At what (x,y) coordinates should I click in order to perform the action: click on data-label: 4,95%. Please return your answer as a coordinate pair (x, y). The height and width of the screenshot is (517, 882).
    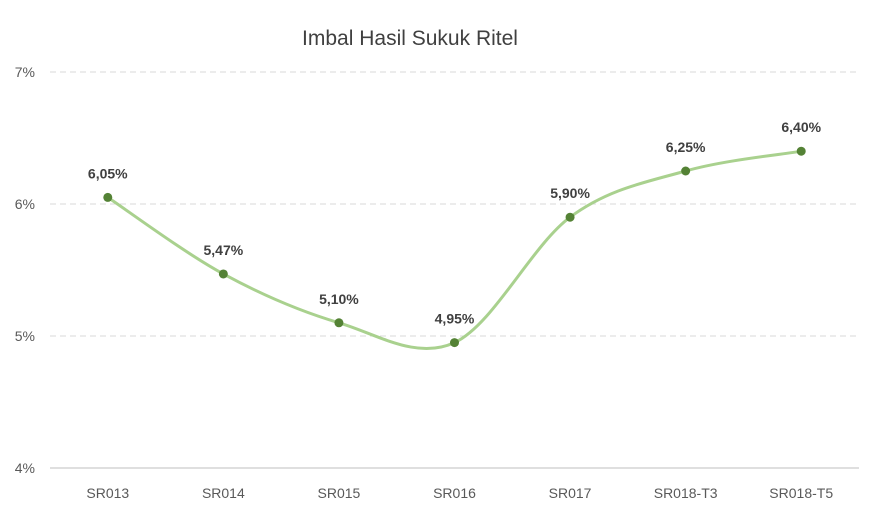
    Looking at the image, I should click on (455, 319).